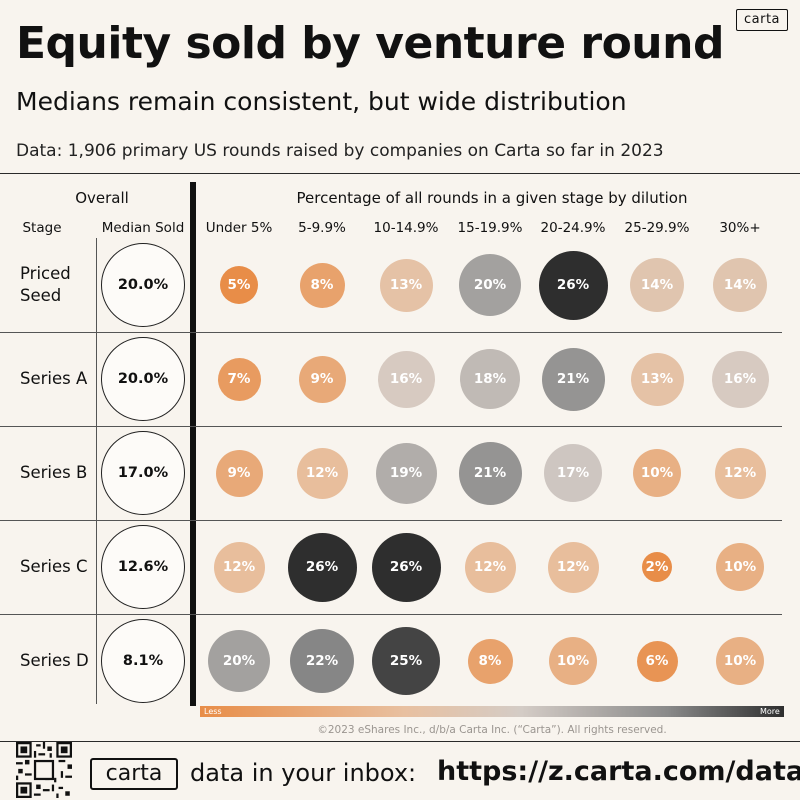 The width and height of the screenshot is (800, 800). Describe the element at coordinates (143, 567) in the screenshot. I see `median-sold-circle: 12.6%` at that location.